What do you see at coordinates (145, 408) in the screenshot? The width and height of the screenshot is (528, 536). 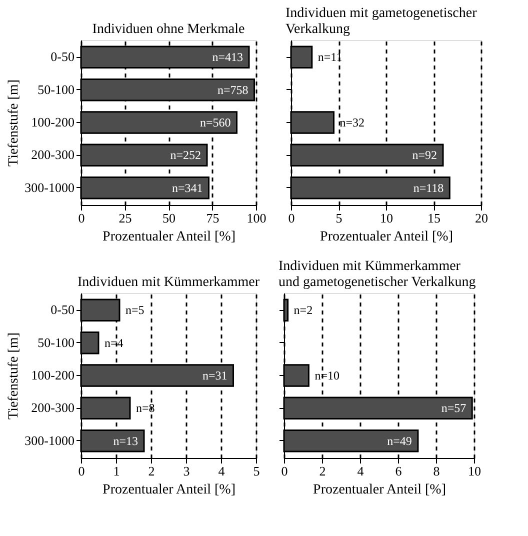 I see `annotation: n=8` at bounding box center [145, 408].